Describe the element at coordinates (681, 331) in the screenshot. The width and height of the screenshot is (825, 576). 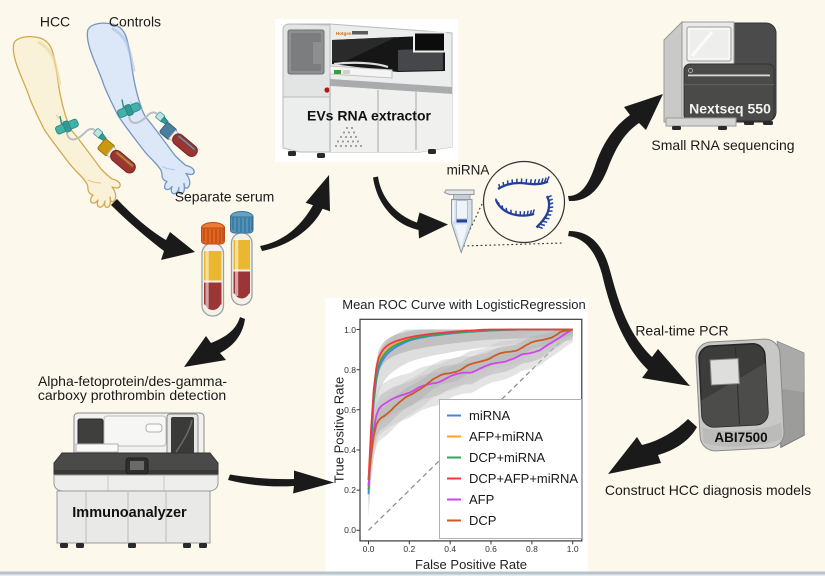
I see `svg-text: Real-time PCR` at that location.